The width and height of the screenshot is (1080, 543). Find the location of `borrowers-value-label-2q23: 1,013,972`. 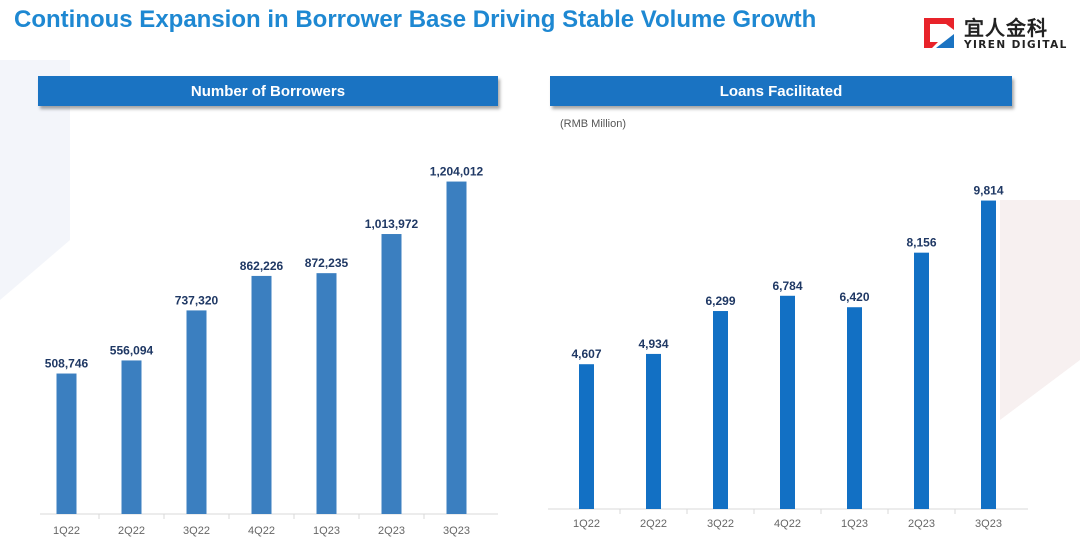

borrowers-value-label-2q23: 1,013,972 is located at coordinates (392, 224).